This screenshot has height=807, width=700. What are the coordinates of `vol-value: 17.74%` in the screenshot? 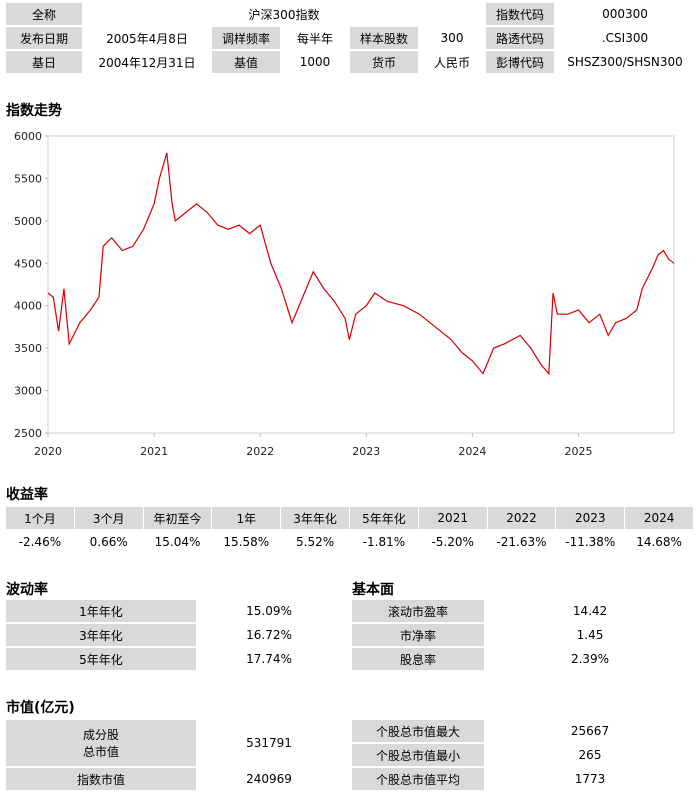 It's located at (269, 659).